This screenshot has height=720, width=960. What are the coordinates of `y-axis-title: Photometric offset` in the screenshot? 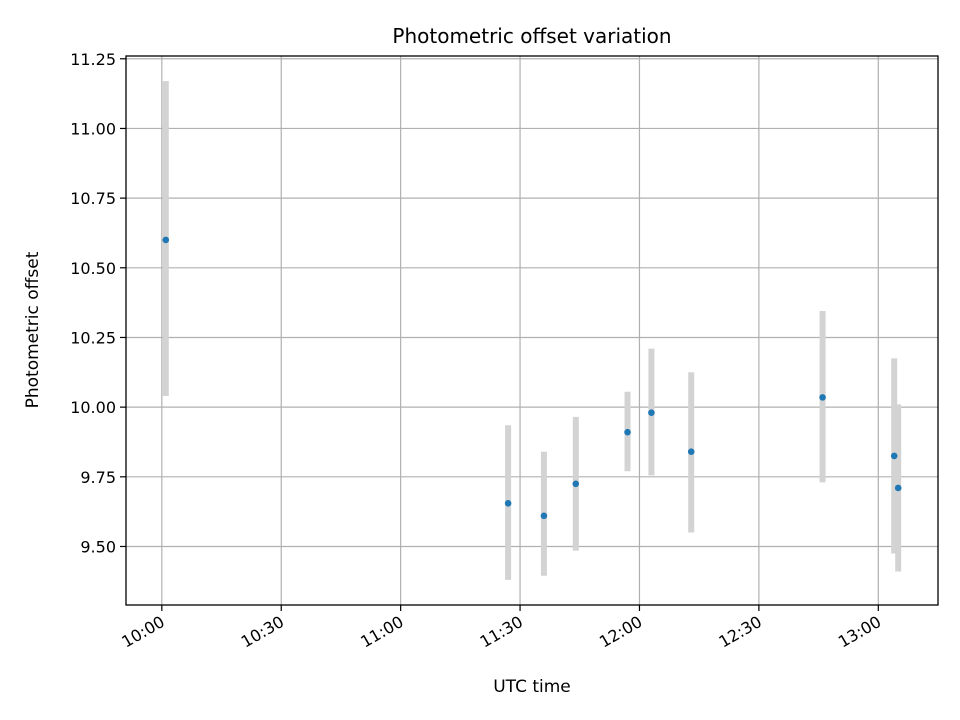 It's located at (33, 329).